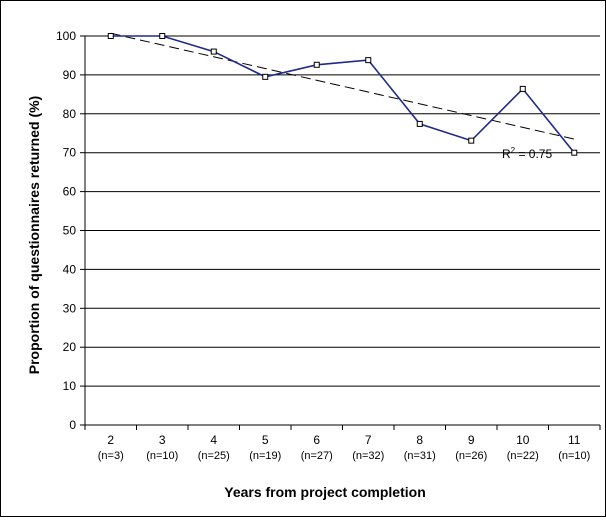 This screenshot has width=606, height=522. I want to click on y-tick-label-90: 90, so click(70, 75).